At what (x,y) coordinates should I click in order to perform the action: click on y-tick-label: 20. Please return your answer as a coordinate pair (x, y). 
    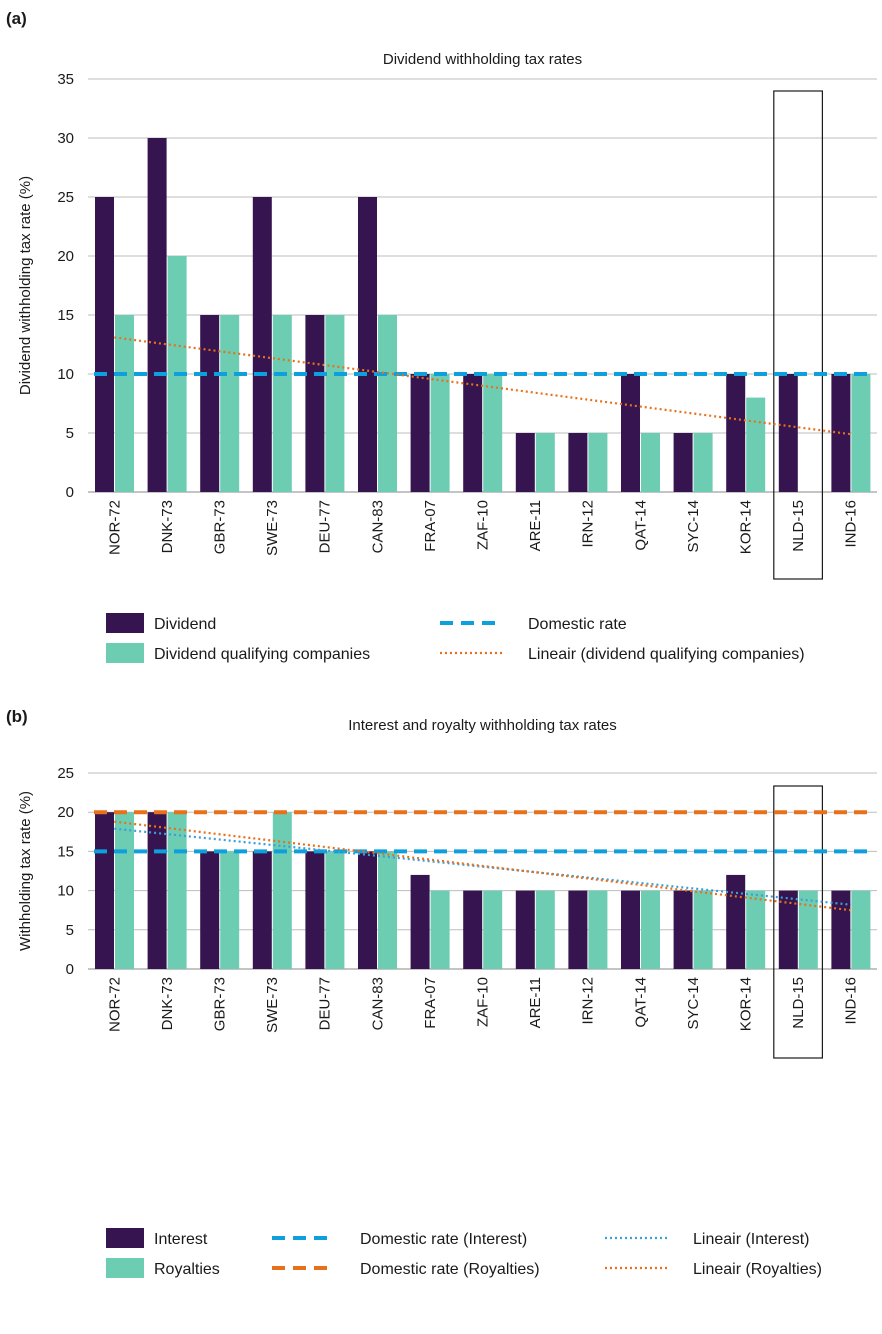
    Looking at the image, I should click on (65, 256).